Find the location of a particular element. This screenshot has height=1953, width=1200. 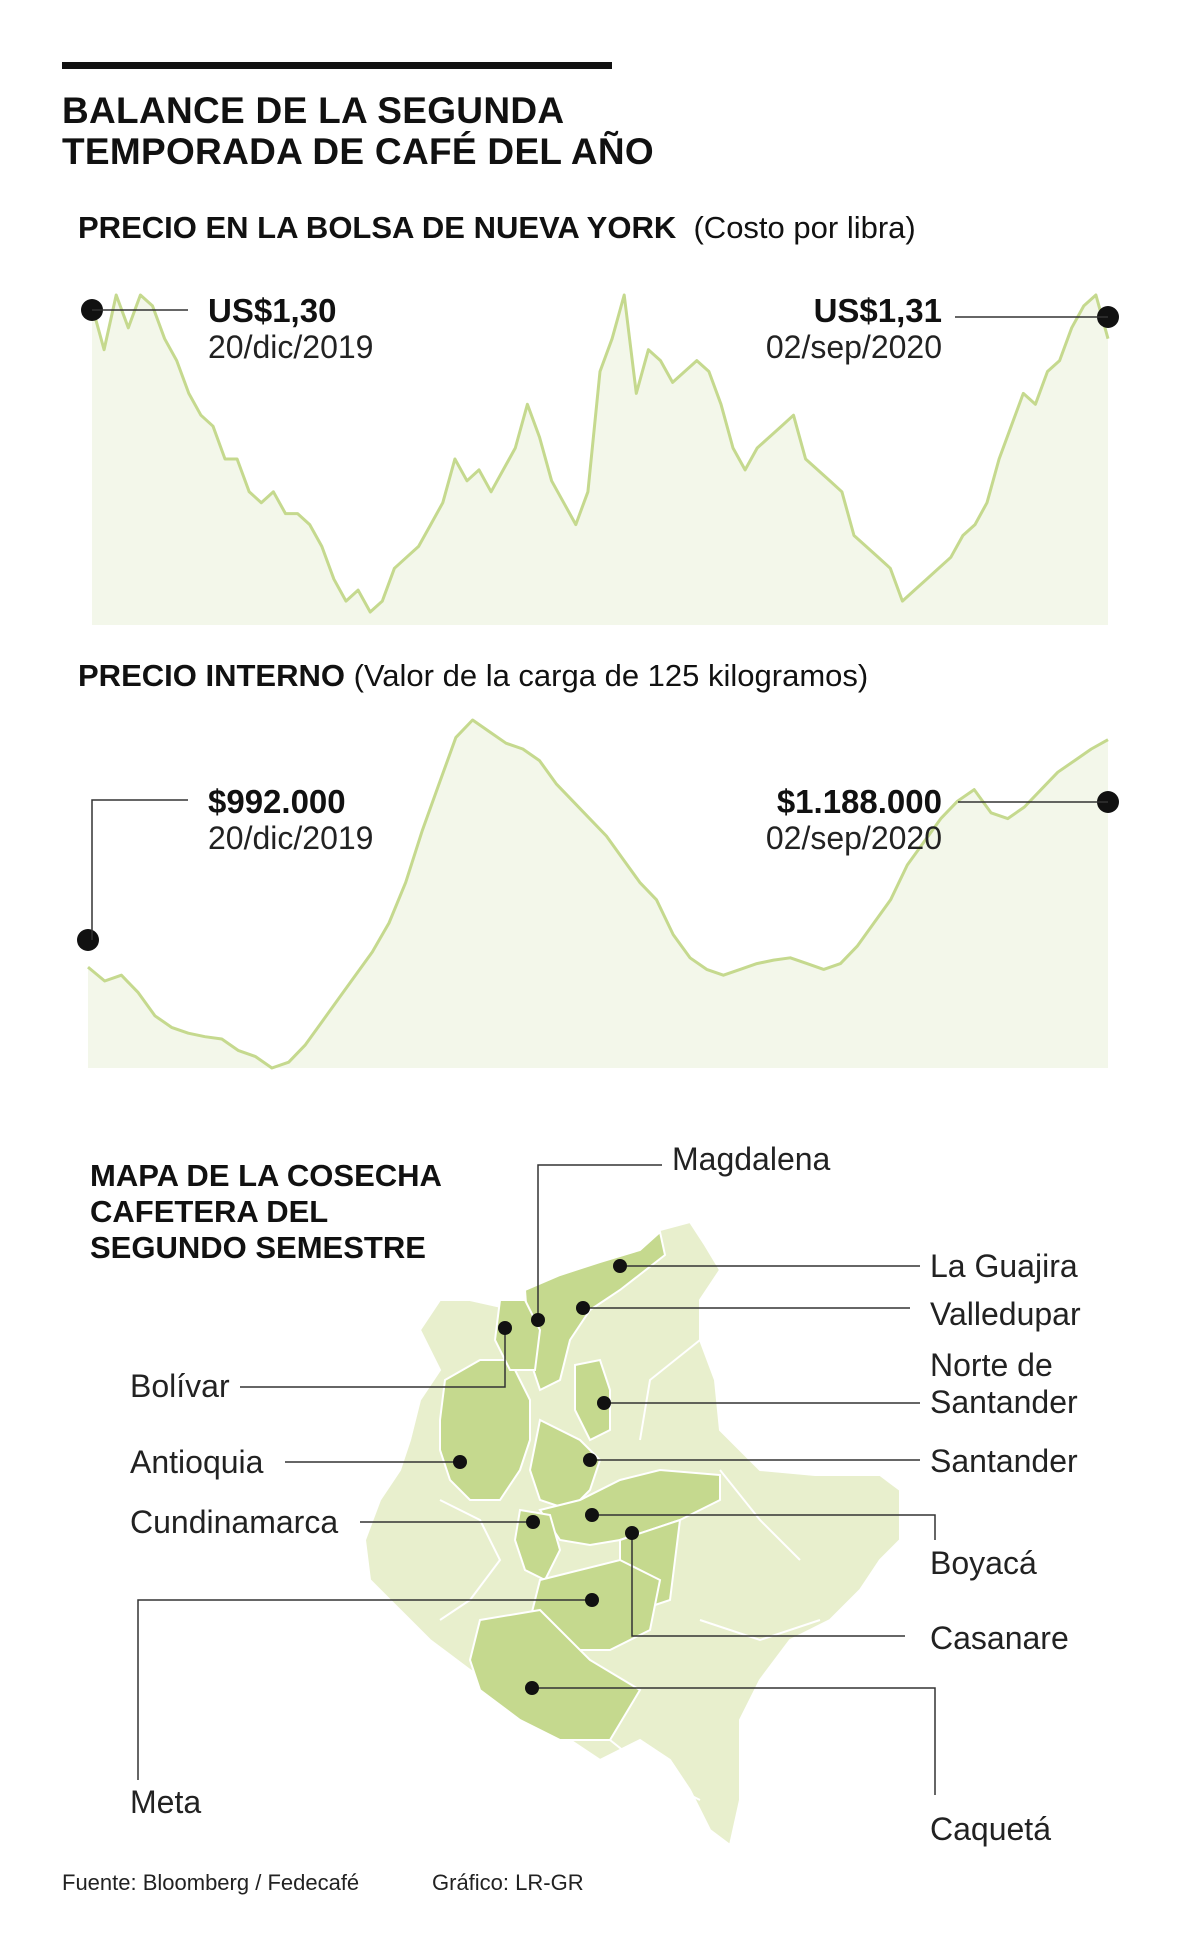

chart-line is located at coordinates (600, 453).